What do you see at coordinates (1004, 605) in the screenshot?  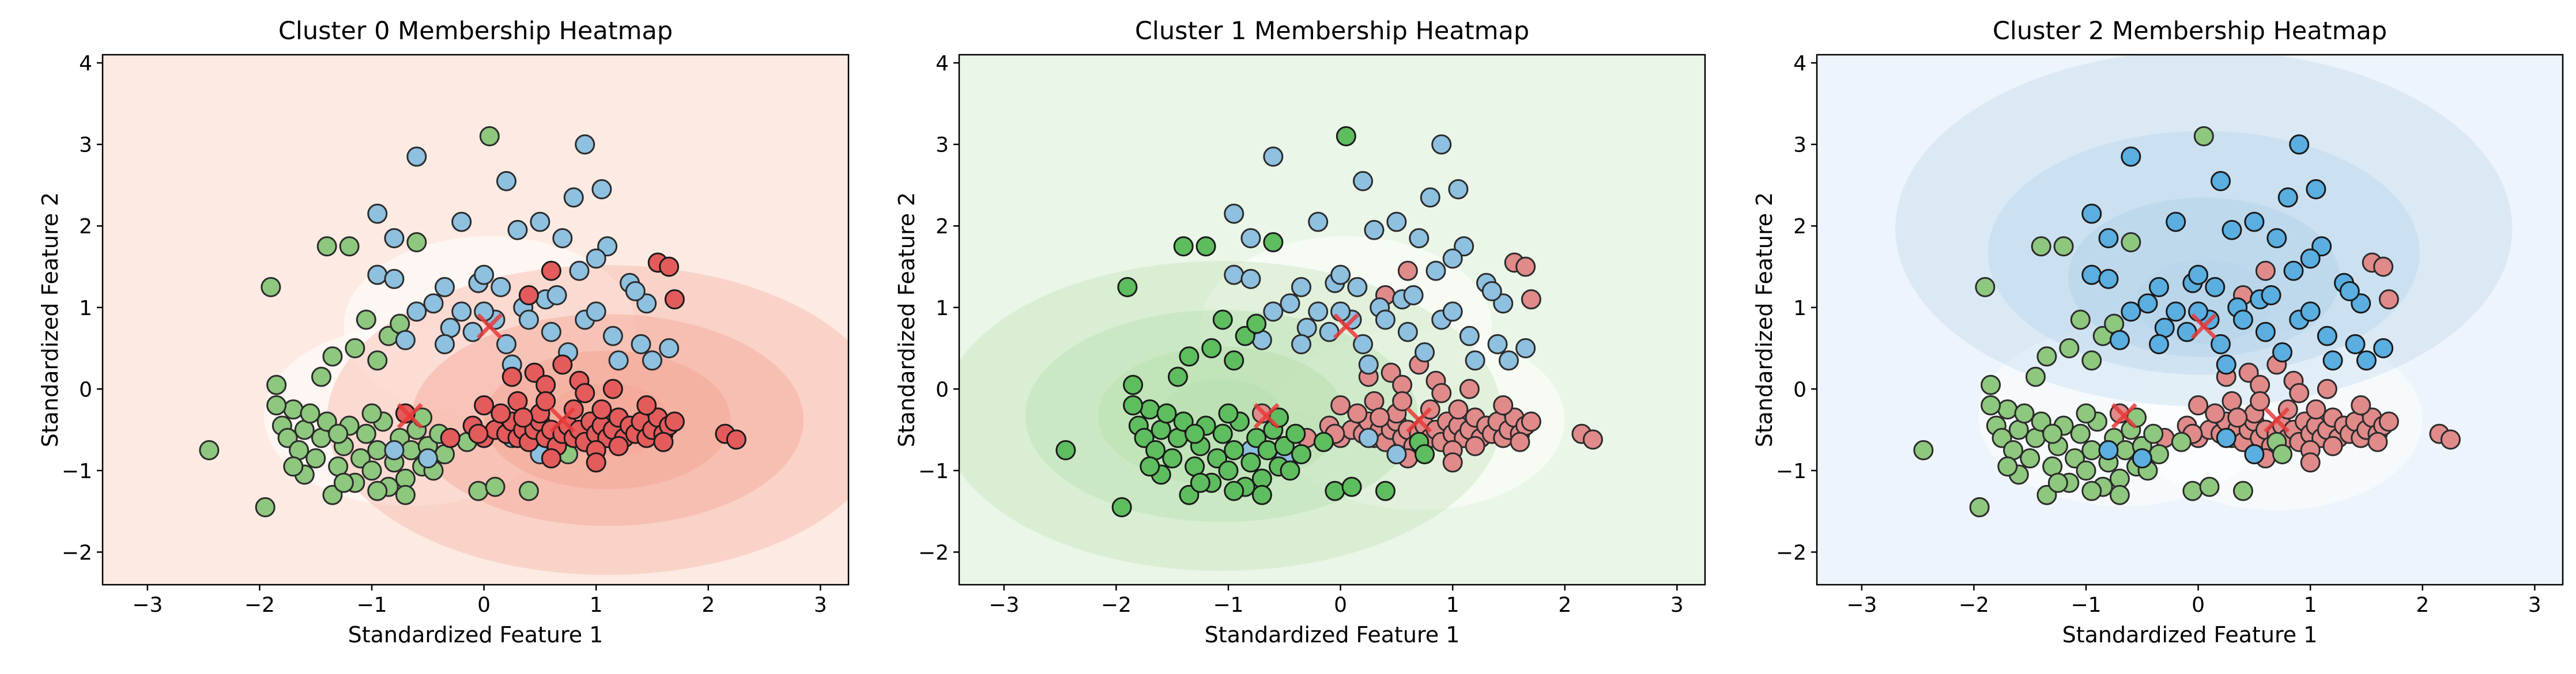 I see `x-tick-label: −3` at bounding box center [1004, 605].